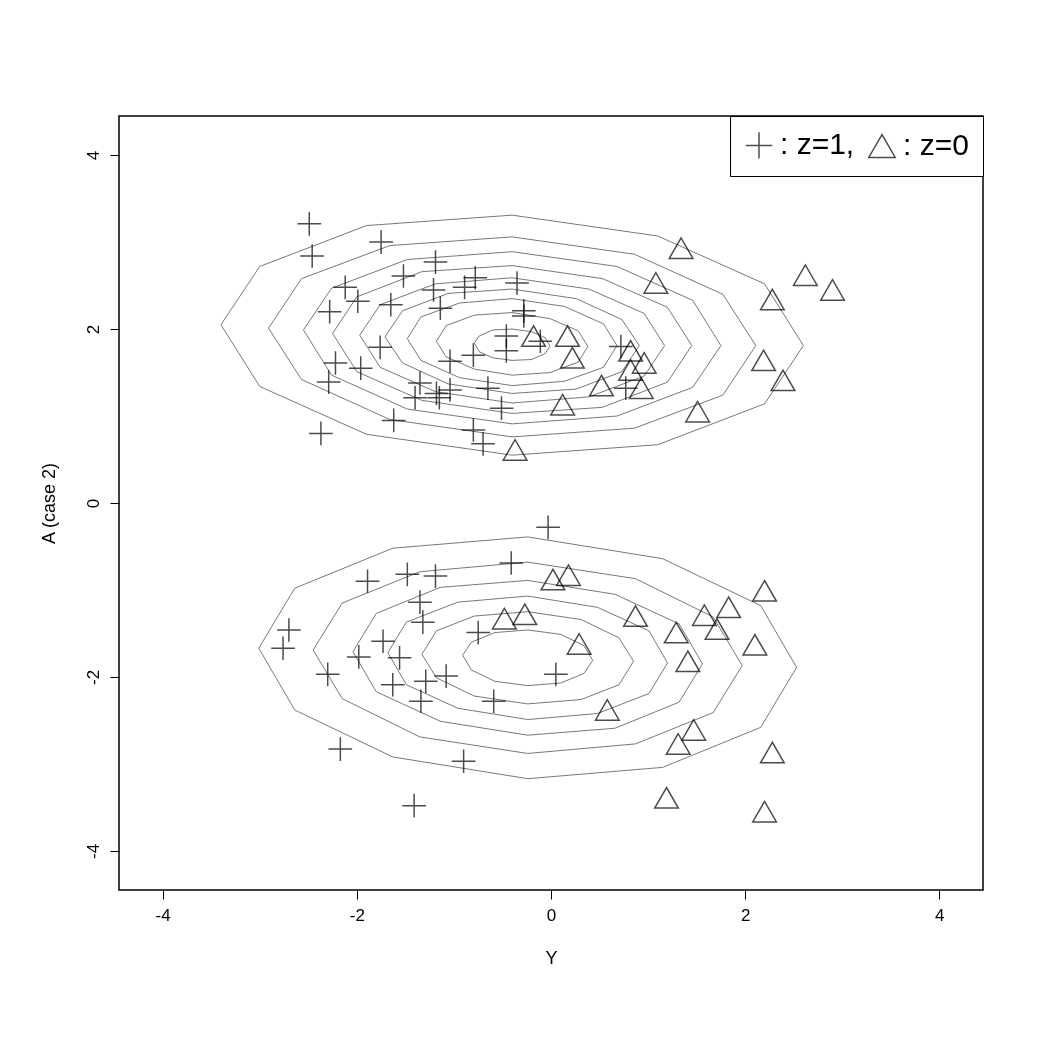  What do you see at coordinates (93, 329) in the screenshot?
I see `y-tick-label: 2` at bounding box center [93, 329].